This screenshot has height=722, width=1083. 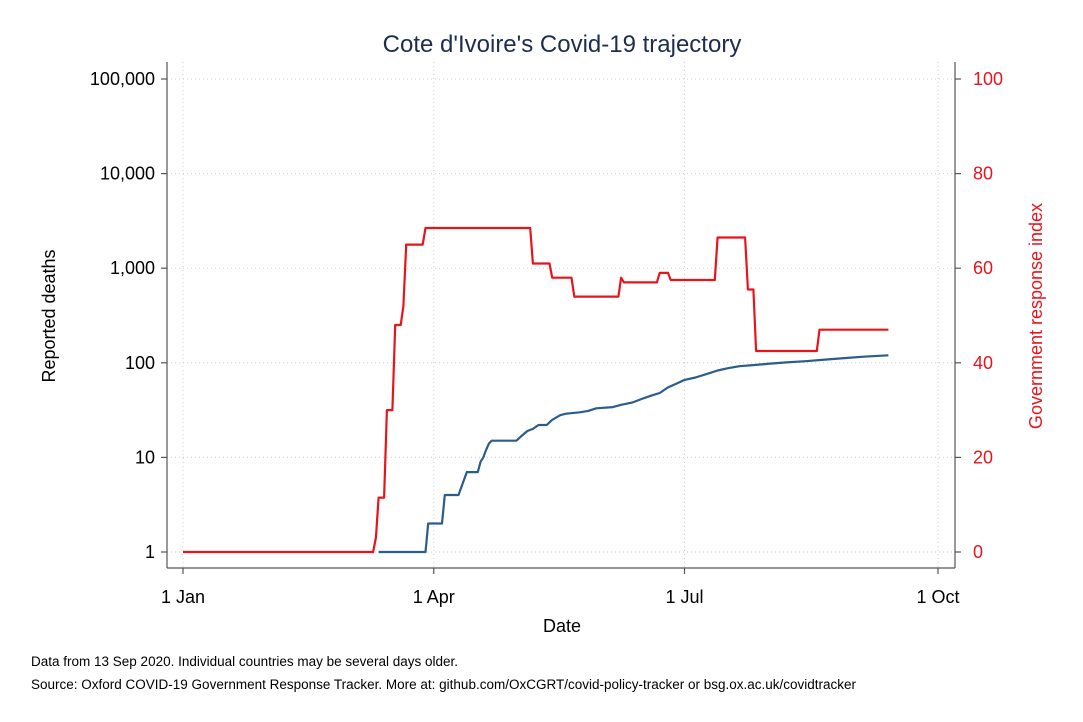 What do you see at coordinates (49, 315) in the screenshot?
I see `y-axis-label-left: Reported deaths` at bounding box center [49, 315].